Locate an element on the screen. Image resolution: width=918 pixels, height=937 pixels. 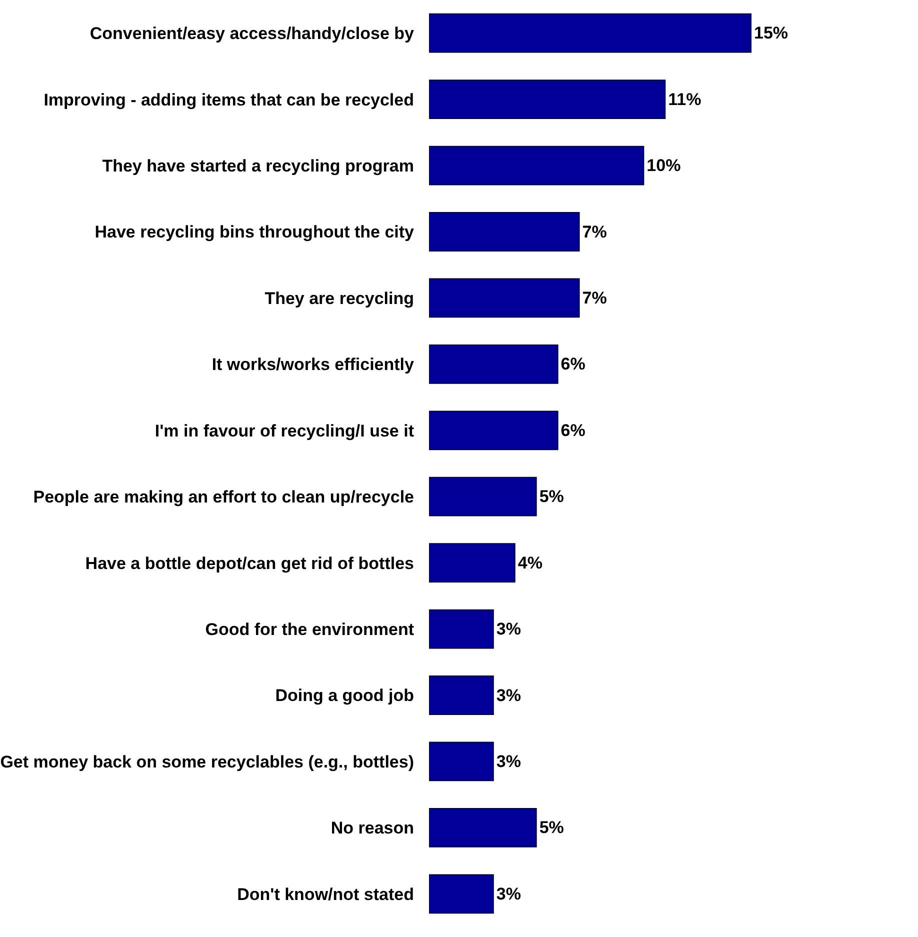
data-label: 15% is located at coordinates (771, 33).